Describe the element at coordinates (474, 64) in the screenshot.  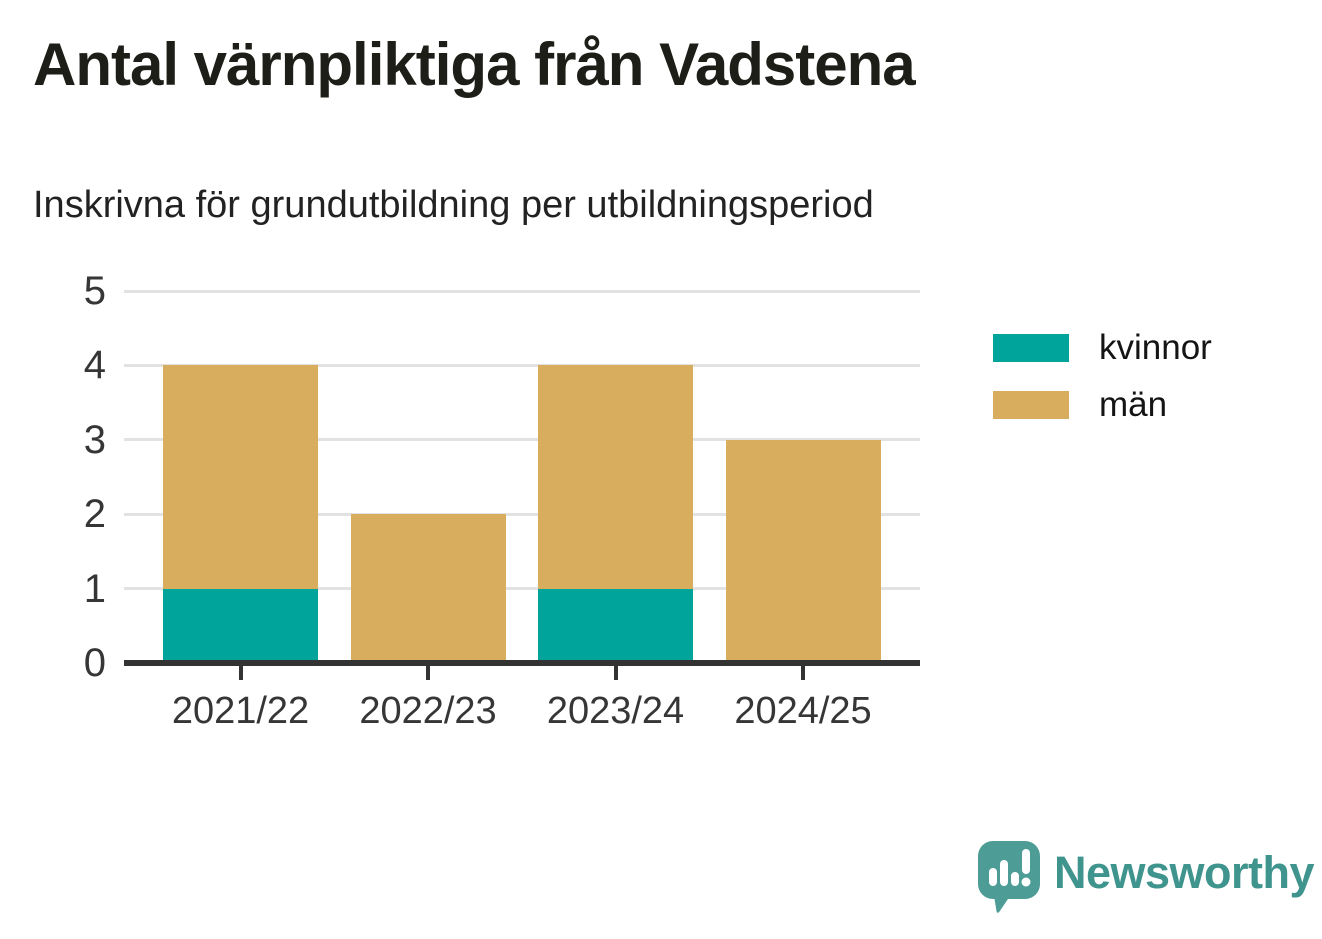
I see `chart-title: Antal värnpliktiga från Vadstena` at that location.